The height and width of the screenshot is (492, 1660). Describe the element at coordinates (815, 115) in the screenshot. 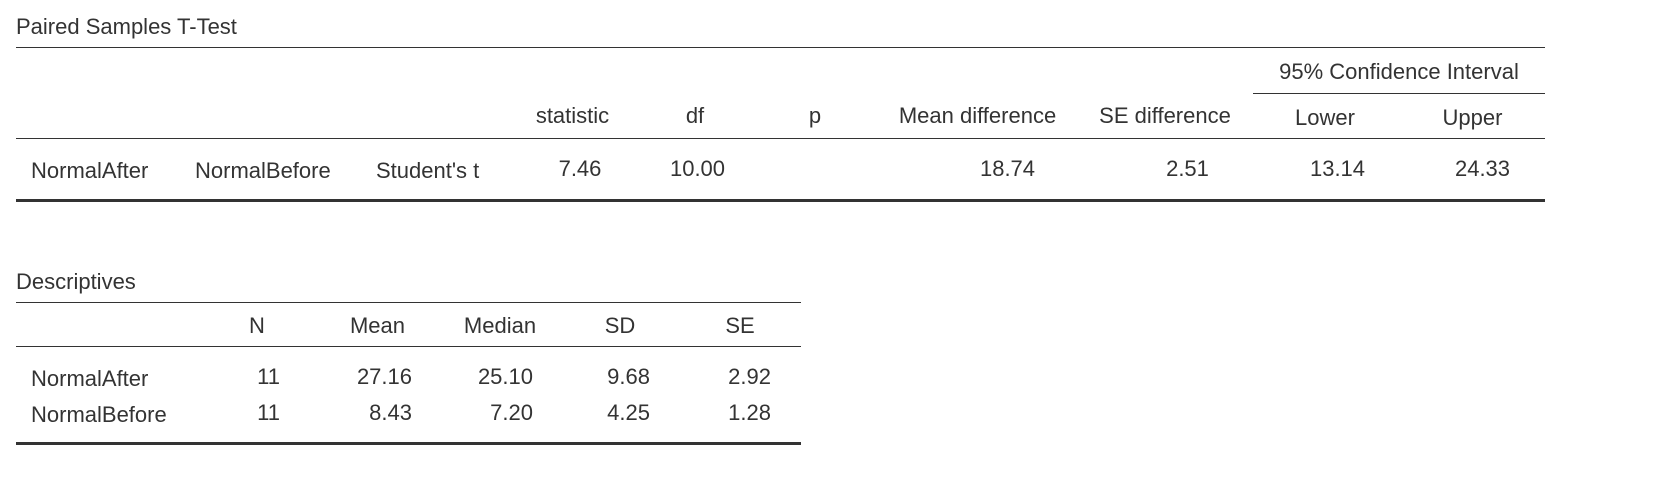

I see `header-p: p` at that location.